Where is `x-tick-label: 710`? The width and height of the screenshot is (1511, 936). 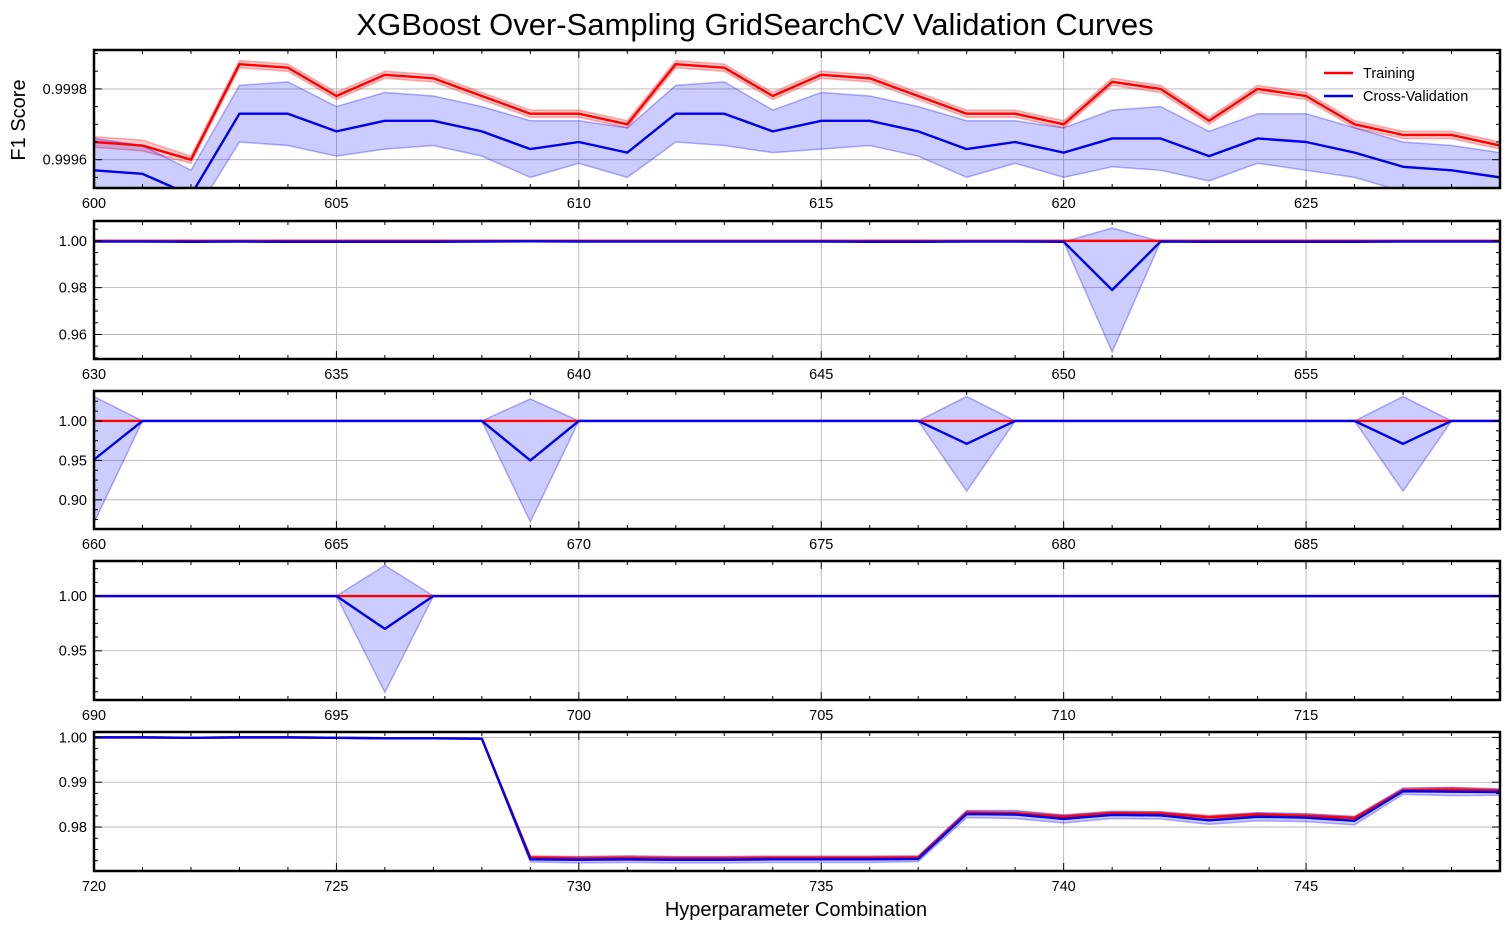 x-tick-label: 710 is located at coordinates (1064, 716).